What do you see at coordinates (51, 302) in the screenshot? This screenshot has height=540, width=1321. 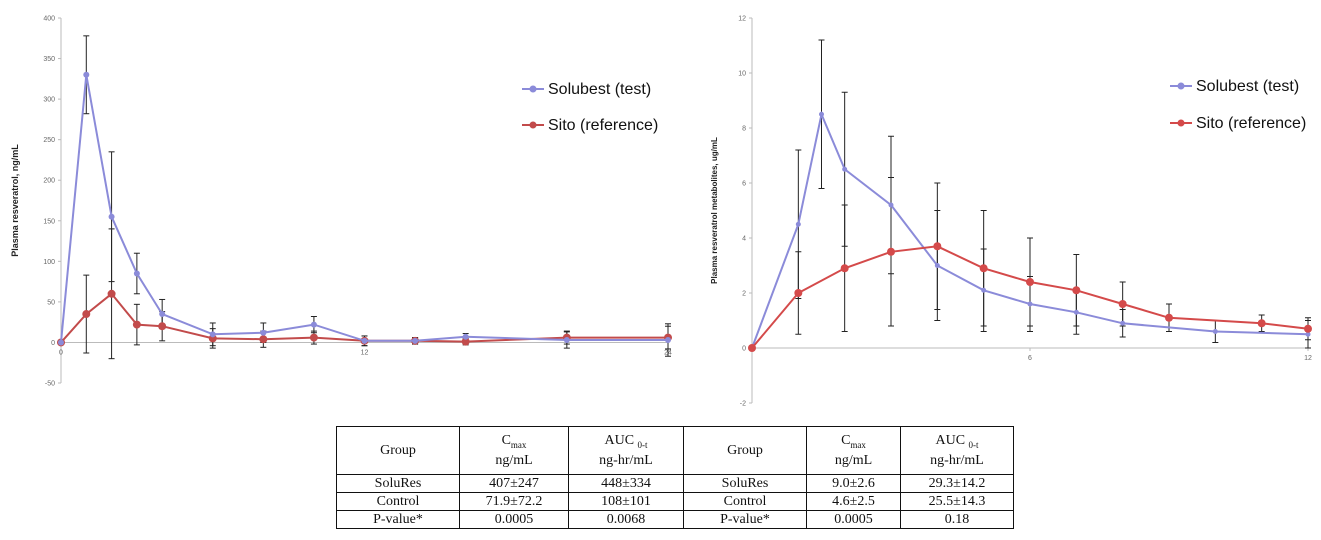 I see `y-tick-label: 50` at bounding box center [51, 302].